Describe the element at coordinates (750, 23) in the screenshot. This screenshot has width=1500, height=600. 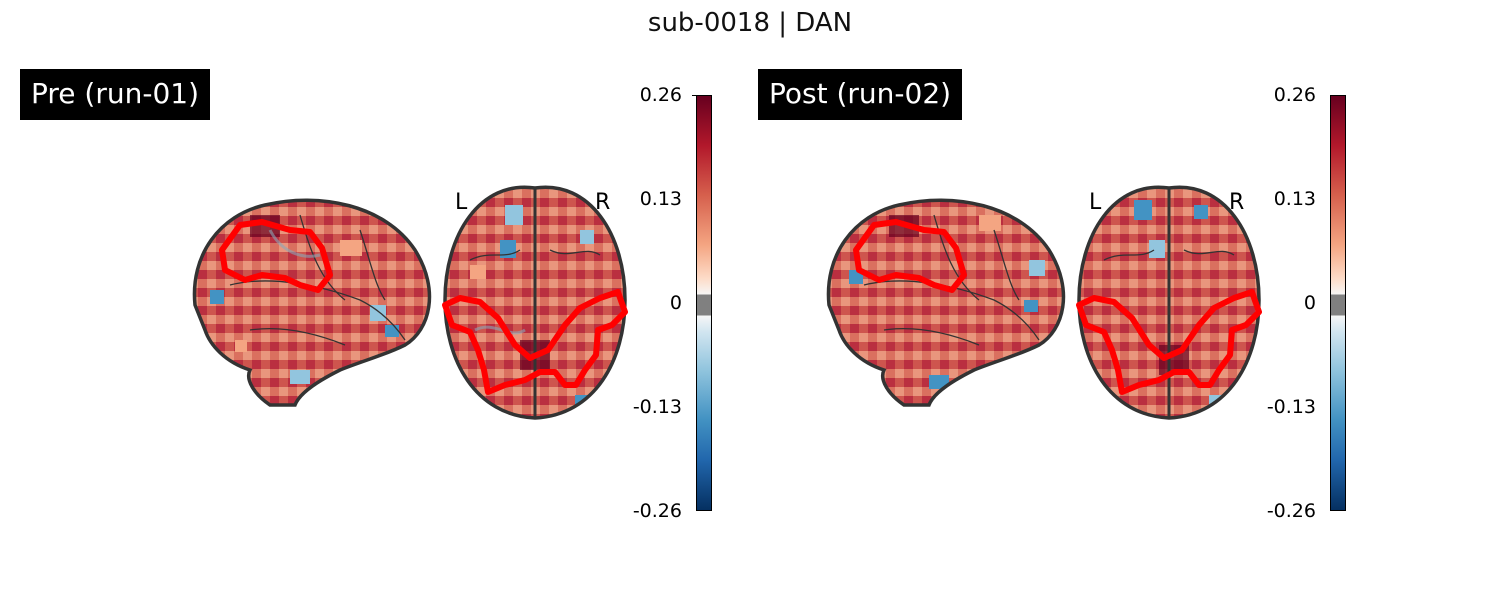
I see `figure-title: sub-0018 | DAN` at that location.